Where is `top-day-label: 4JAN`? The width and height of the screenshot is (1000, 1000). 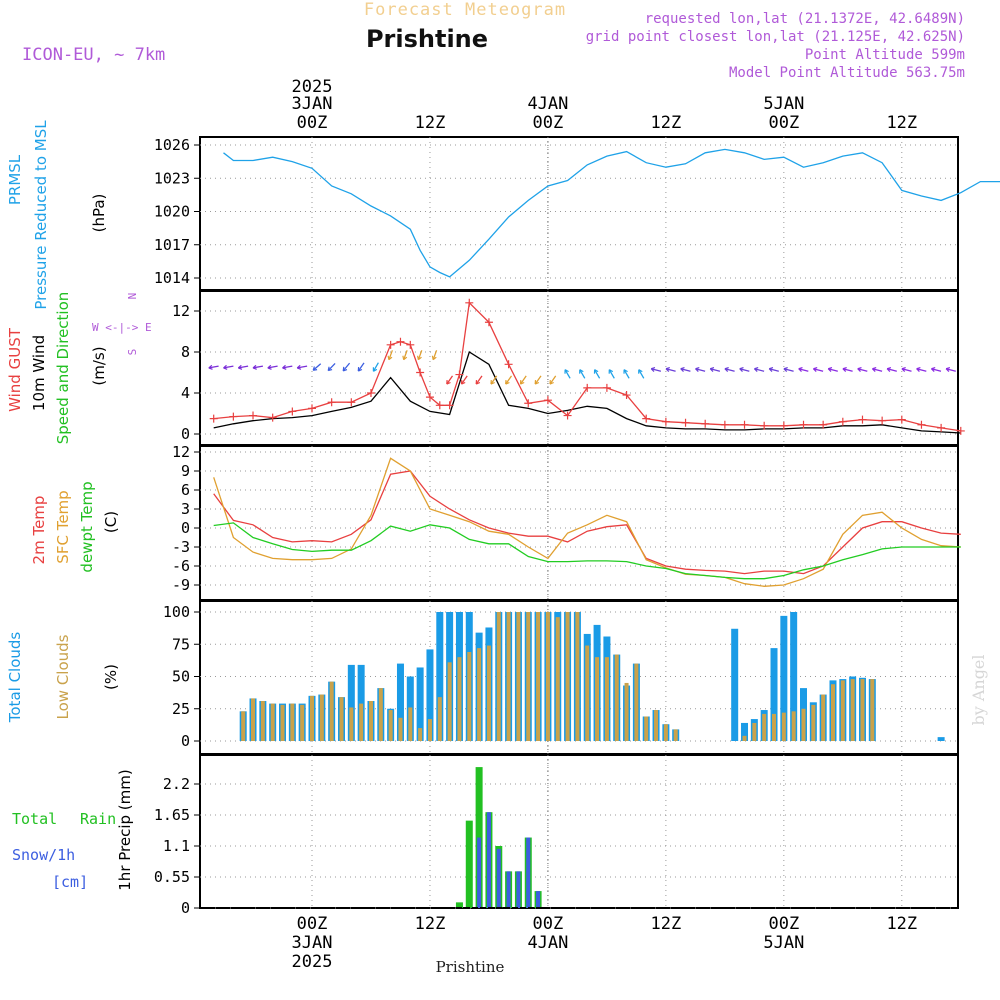 top-day-label: 4JAN is located at coordinates (547, 104).